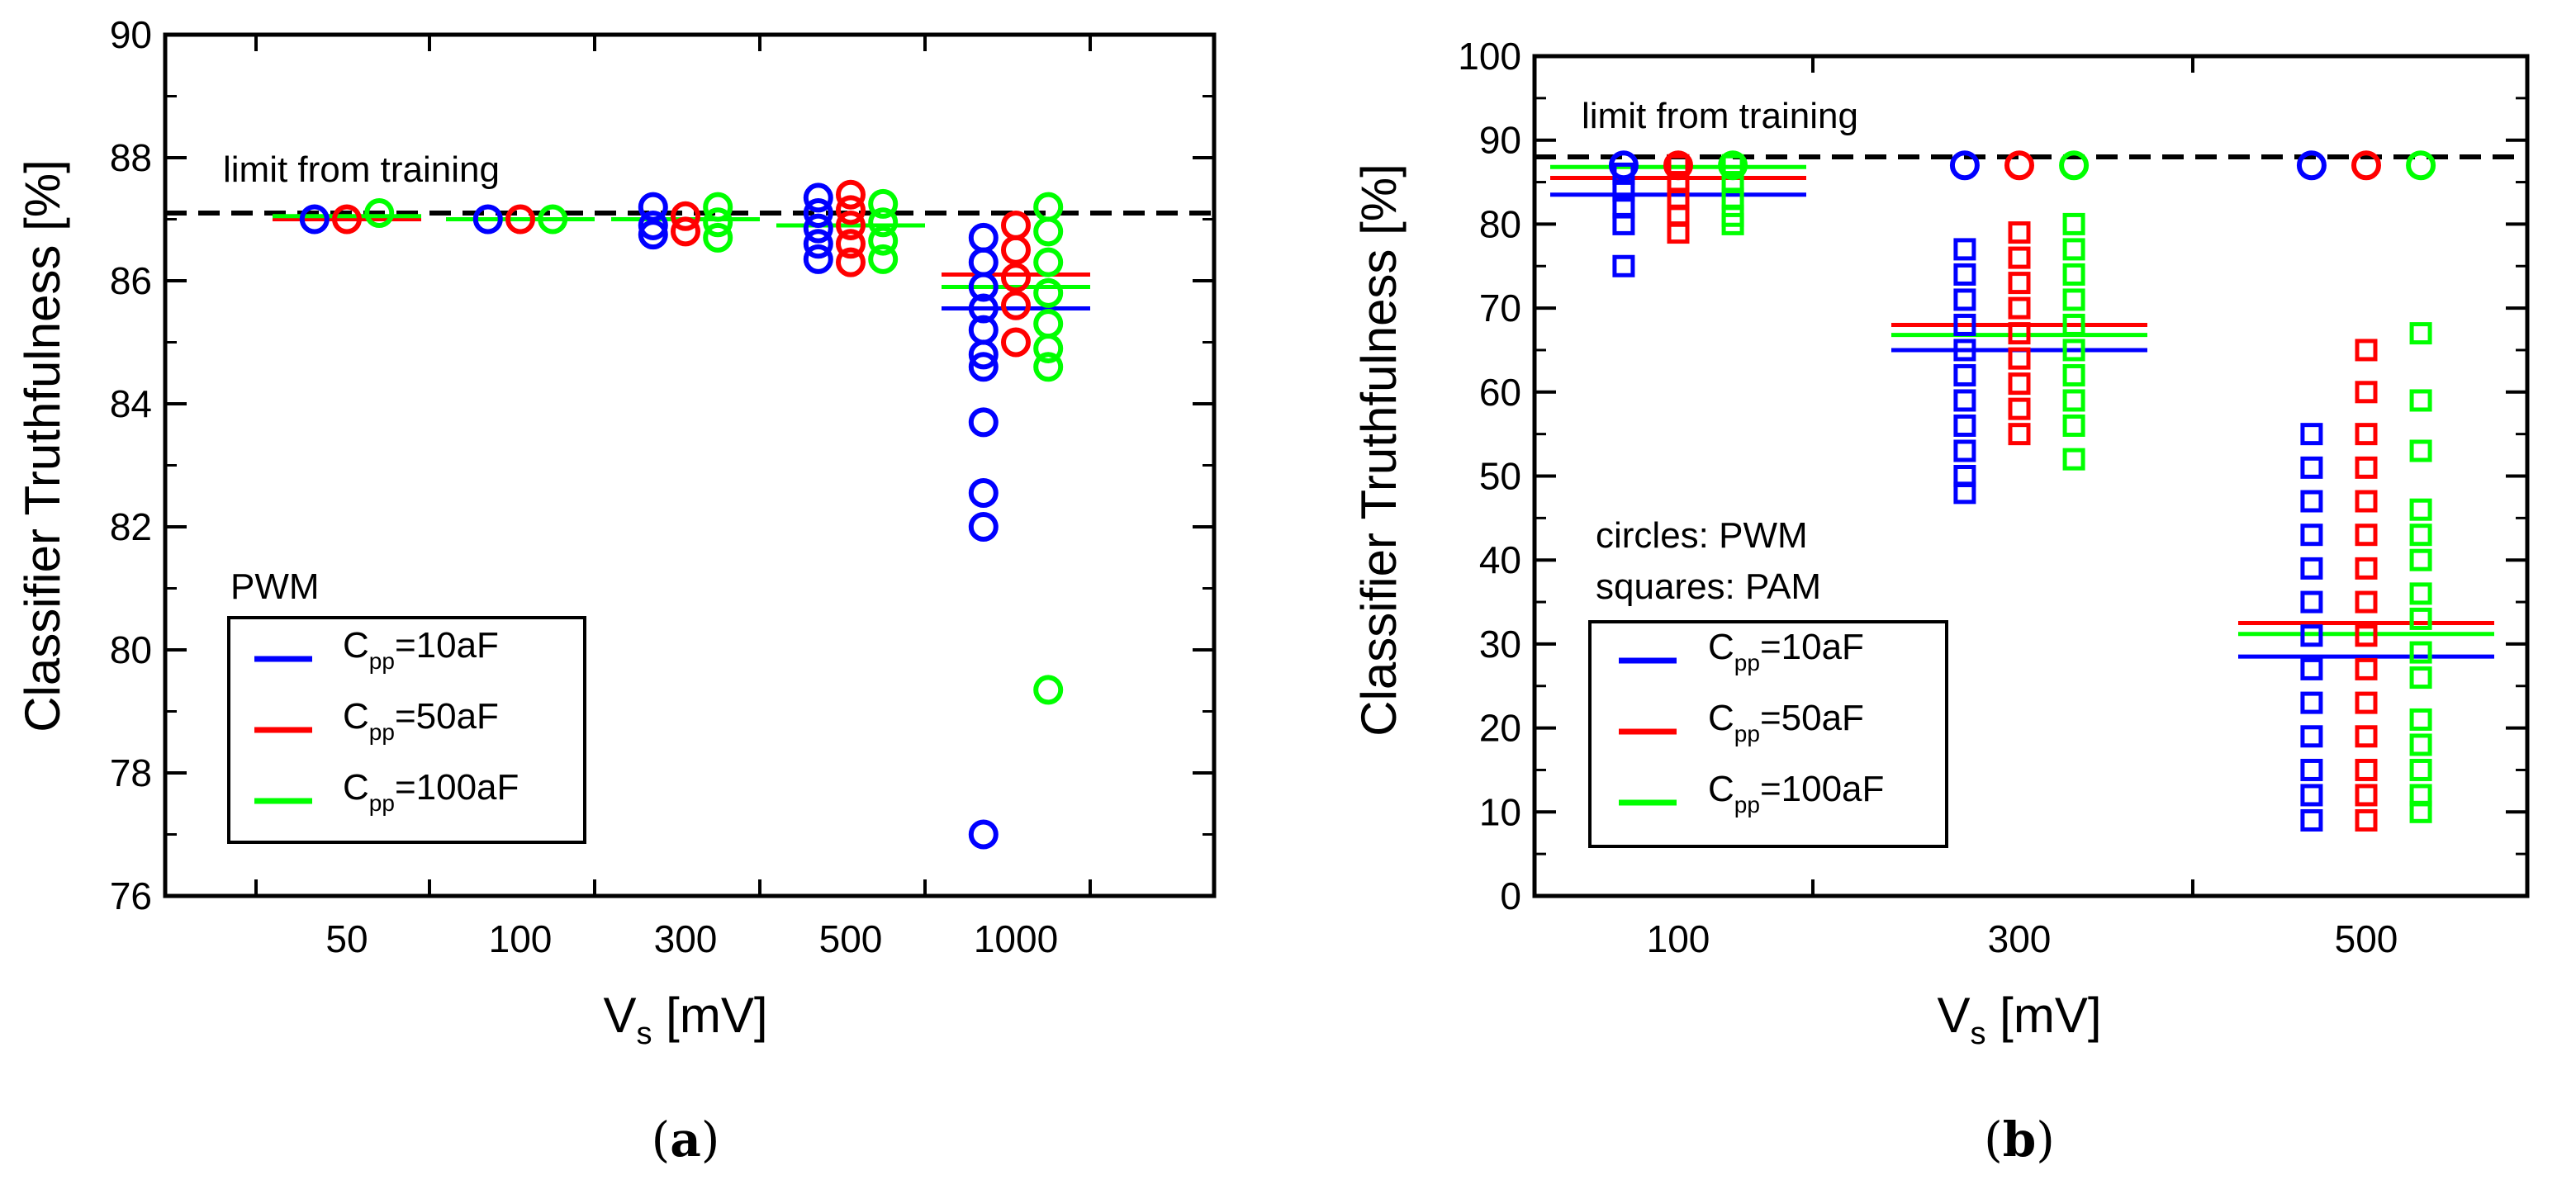  What do you see at coordinates (1500, 224) in the screenshot?
I see `panel-b-ytick-label: 80` at bounding box center [1500, 224].